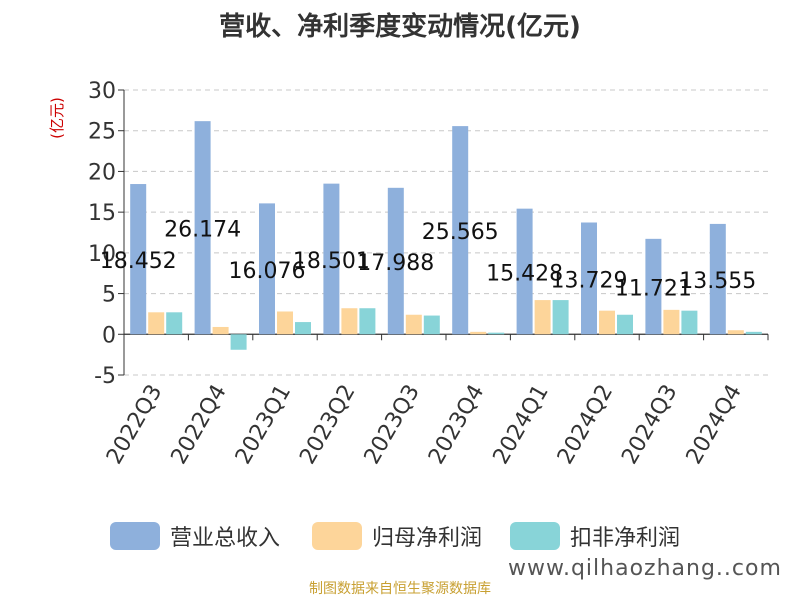 The height and width of the screenshot is (600, 800). I want to click on x-tick-label: 2022Q3, so click(134, 425).